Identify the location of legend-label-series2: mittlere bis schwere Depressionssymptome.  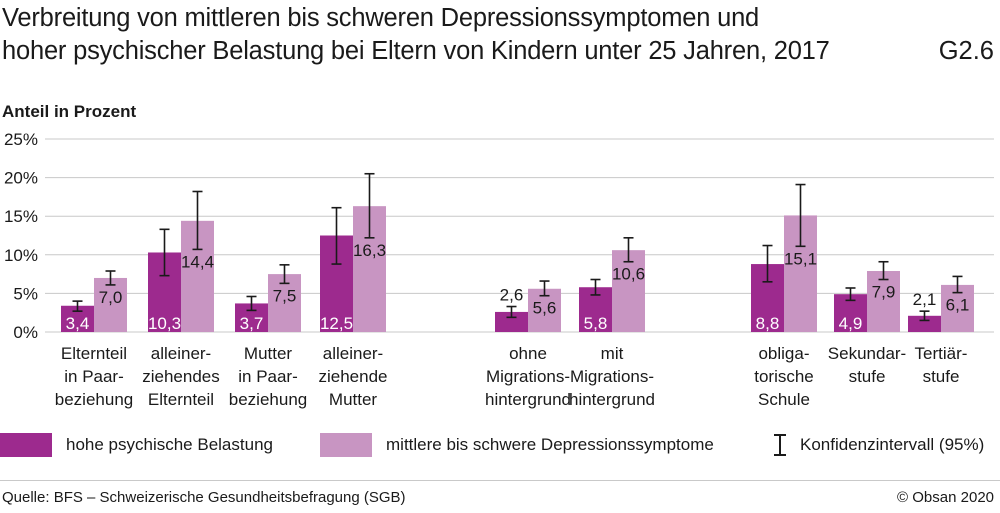
(550, 444).